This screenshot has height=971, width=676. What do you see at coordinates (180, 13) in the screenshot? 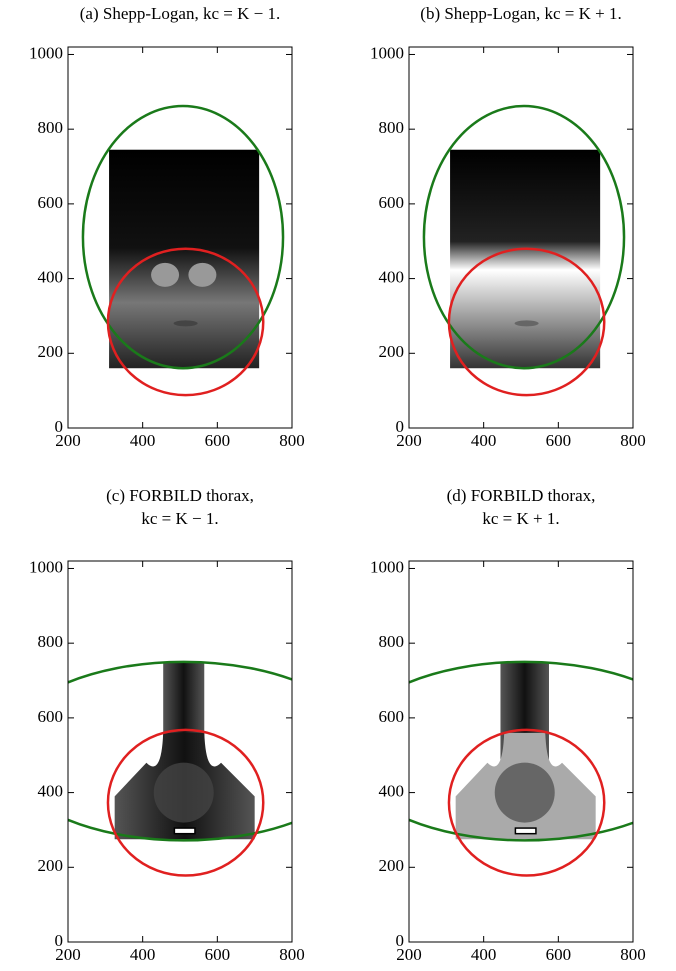
I see `panel-title: (a) Shepp-Logan, kc = K − 1.` at bounding box center [180, 13].